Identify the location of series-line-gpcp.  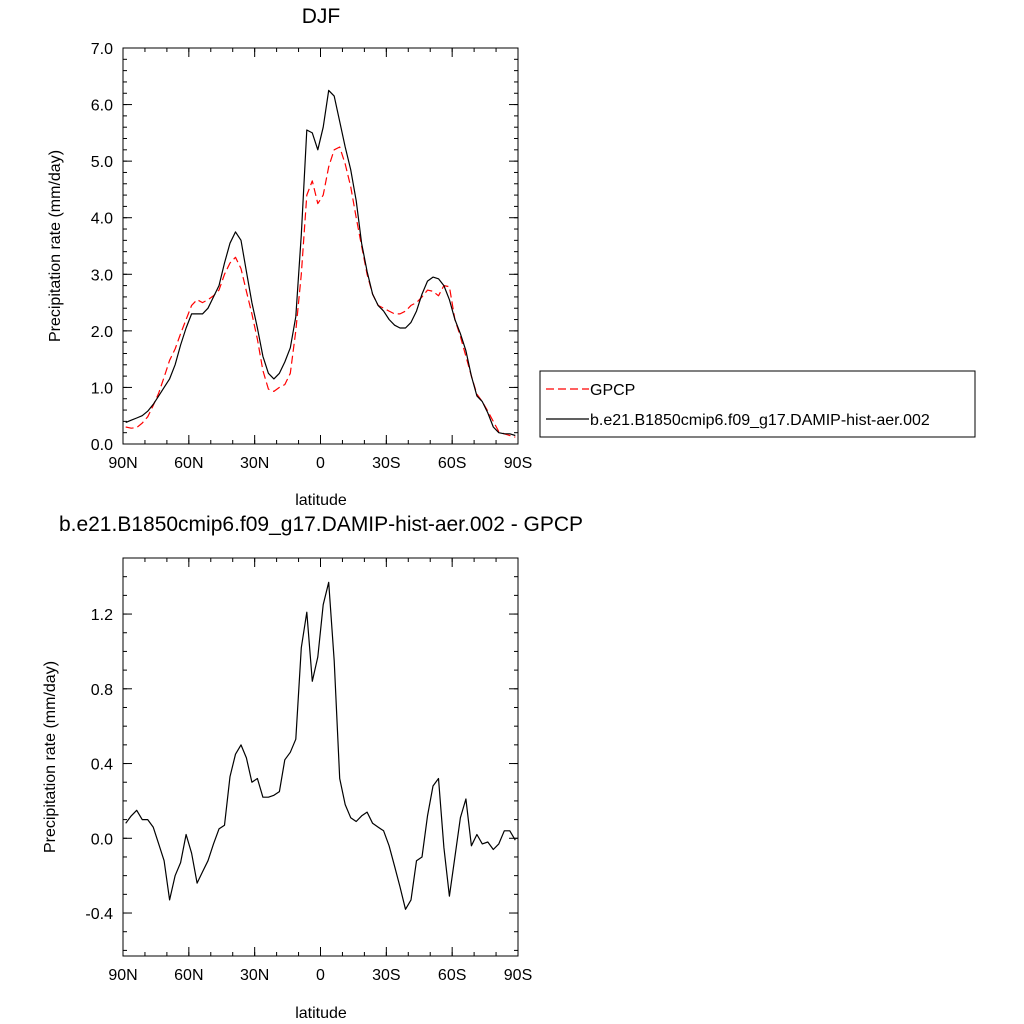
(320, 292).